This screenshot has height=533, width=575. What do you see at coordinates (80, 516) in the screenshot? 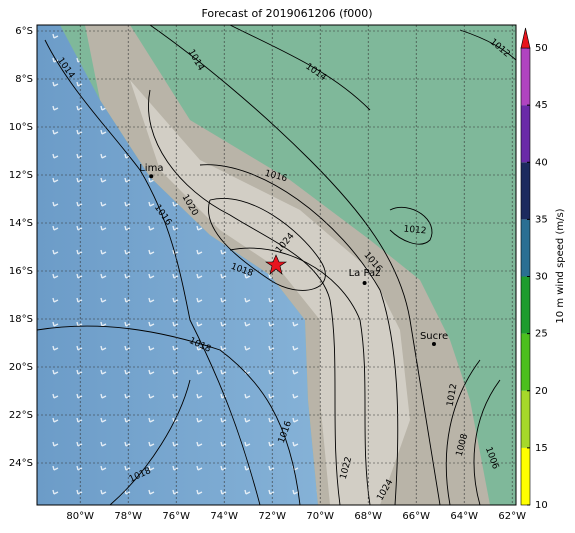
I see `lon-tick-label: 80°W` at bounding box center [80, 516].